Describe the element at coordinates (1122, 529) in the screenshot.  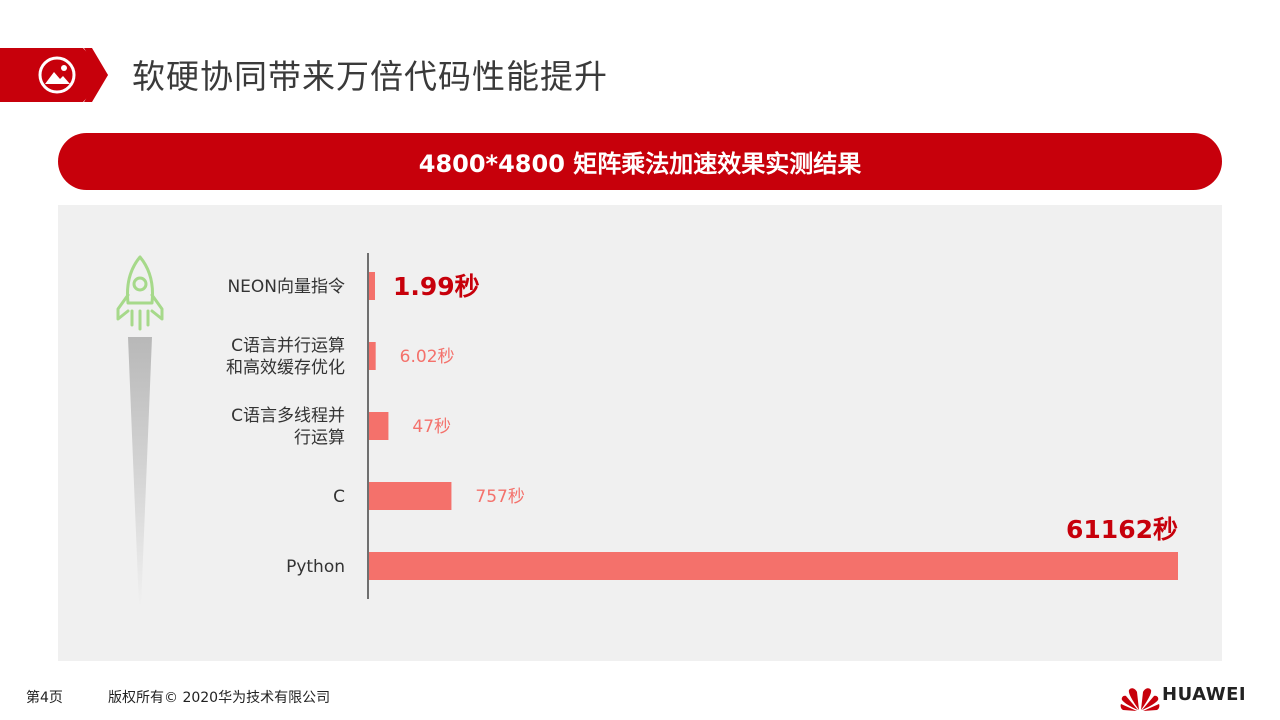
I see `value-label: 61162秒` at that location.